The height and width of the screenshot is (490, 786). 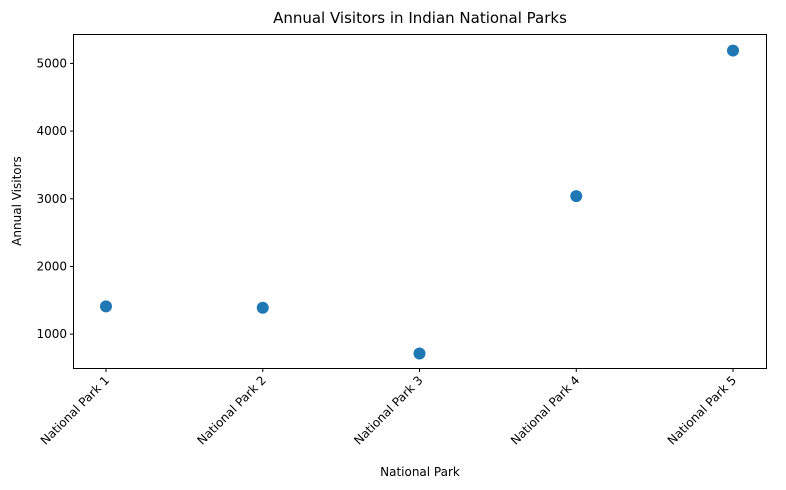 I want to click on x-axis-label: National Park, so click(x=420, y=472).